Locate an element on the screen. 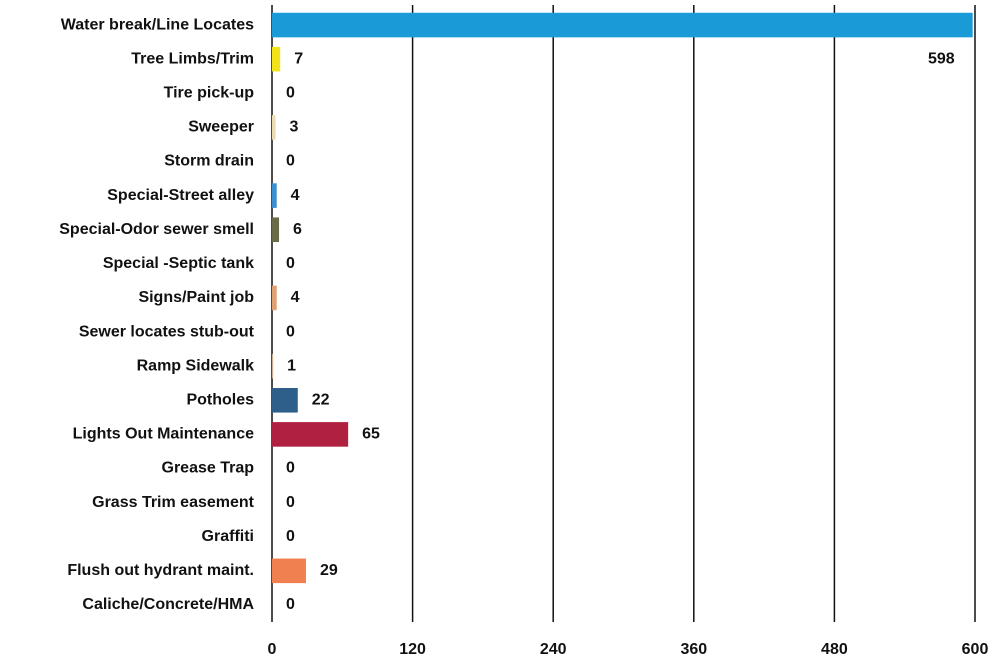 This screenshot has height=663, width=998. y-tick-label: Special-Street alley is located at coordinates (180, 195).